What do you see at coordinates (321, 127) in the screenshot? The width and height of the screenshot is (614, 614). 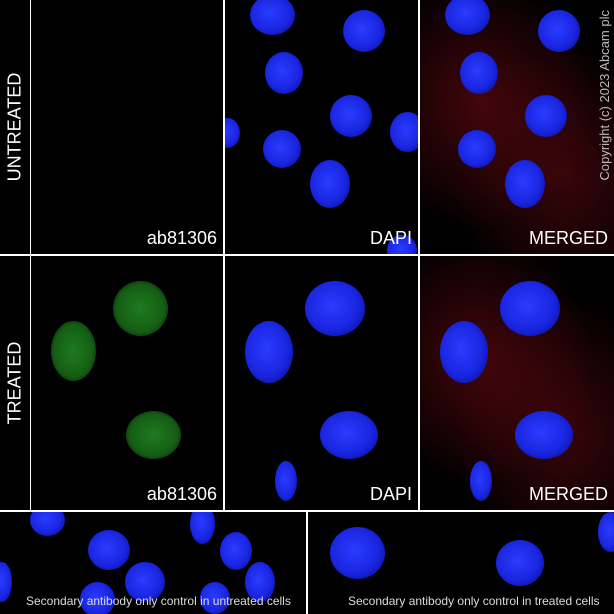 I see `panel-untreated-dapi: DAPI` at bounding box center [321, 127].